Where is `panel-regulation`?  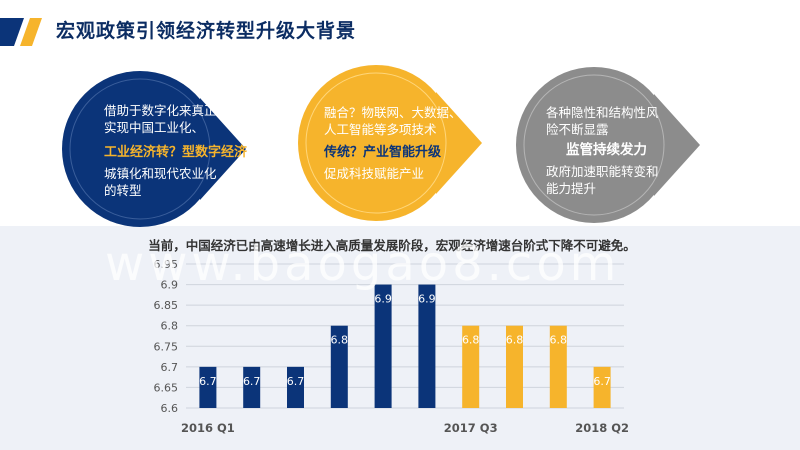 panel-regulation is located at coordinates (608, 145).